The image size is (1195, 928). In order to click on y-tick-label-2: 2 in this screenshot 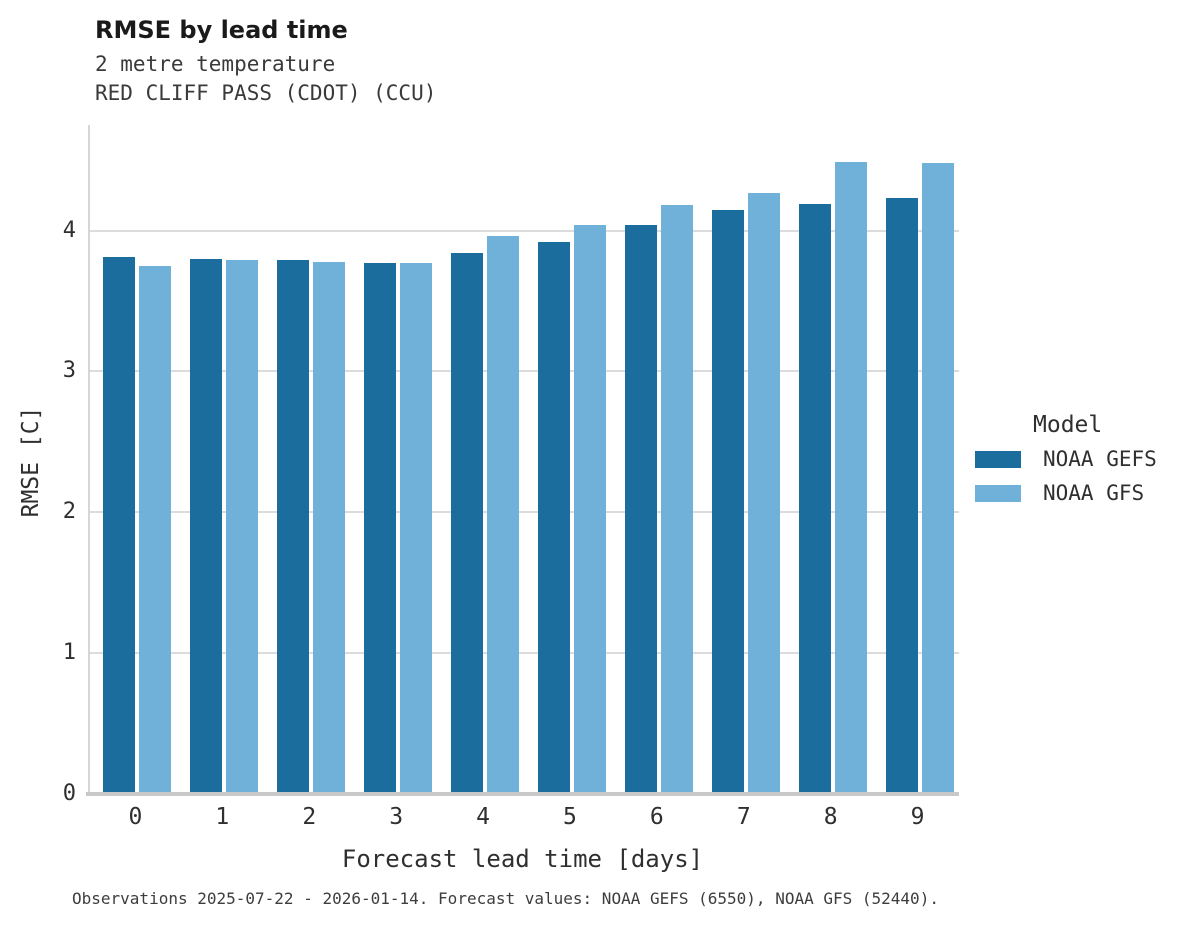, I will do `click(69, 511)`.